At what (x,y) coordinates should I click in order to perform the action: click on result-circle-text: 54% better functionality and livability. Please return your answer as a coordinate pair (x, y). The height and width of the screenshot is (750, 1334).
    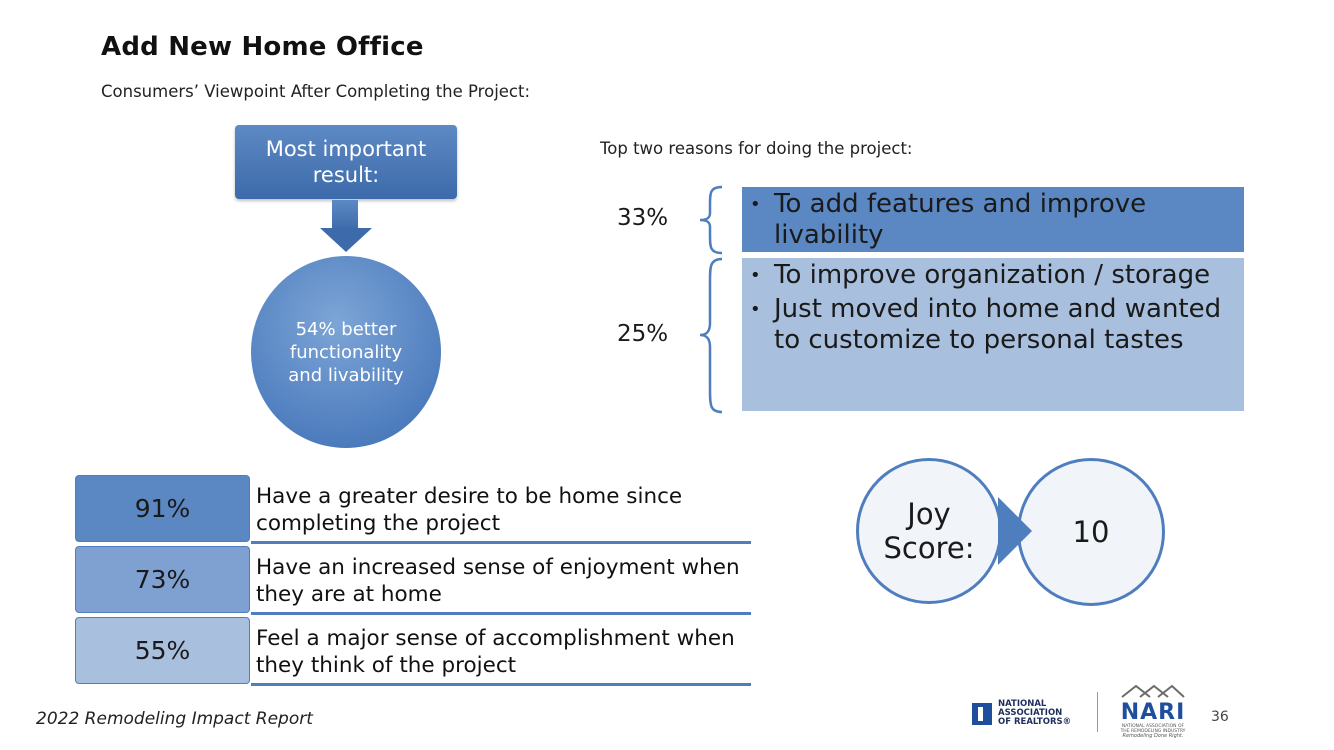
    Looking at the image, I should click on (346, 352).